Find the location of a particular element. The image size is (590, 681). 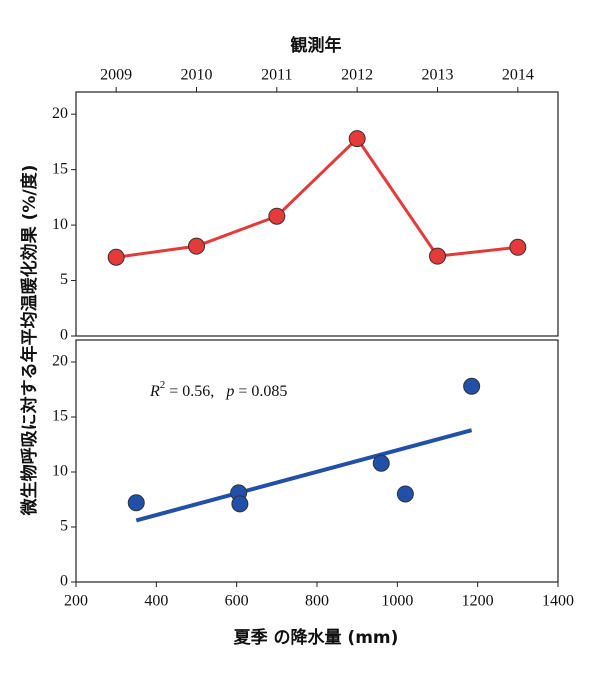

x-tick-label: 1000 is located at coordinates (397, 601).